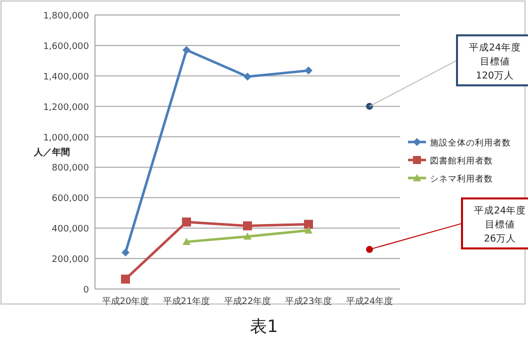  I want to click on x-tick-label: 平成23年度, so click(308, 301).